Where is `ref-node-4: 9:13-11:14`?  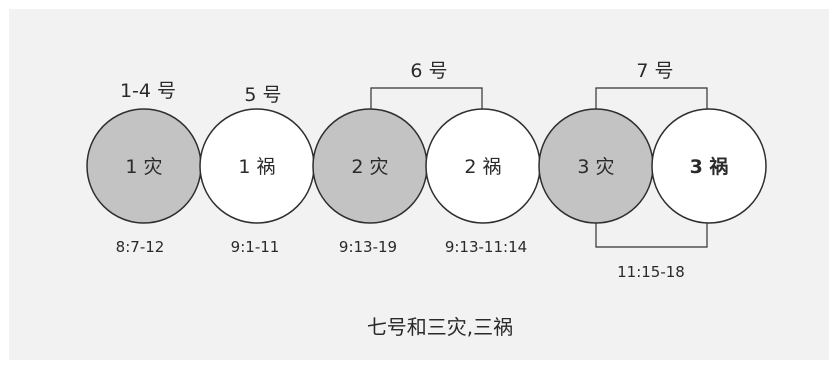 ref-node-4: 9:13-11:14 is located at coordinates (486, 247).